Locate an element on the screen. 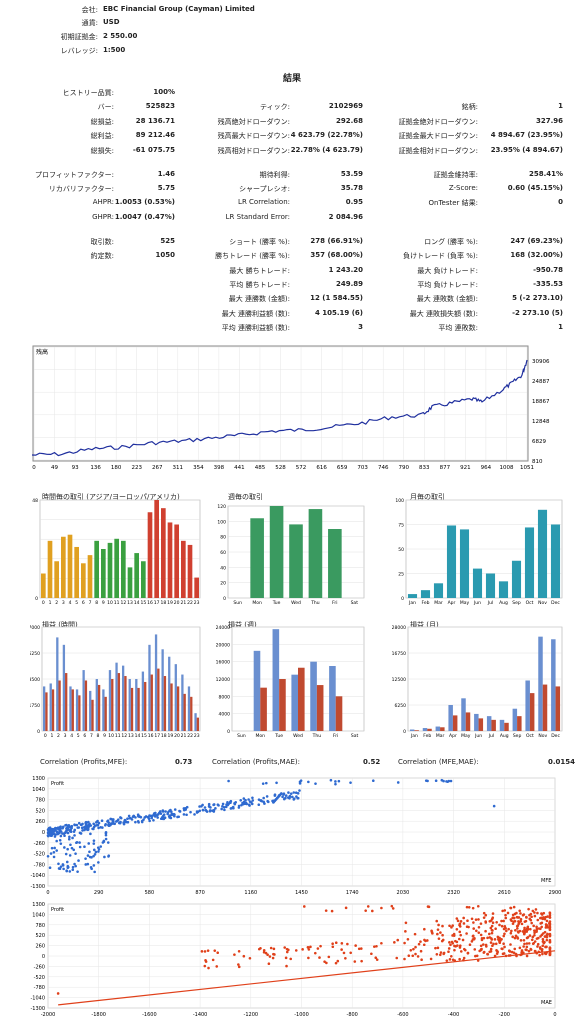 Image resolution: width=583 pixels, height=1024 pixels. x-tick: Wed is located at coordinates (296, 603).